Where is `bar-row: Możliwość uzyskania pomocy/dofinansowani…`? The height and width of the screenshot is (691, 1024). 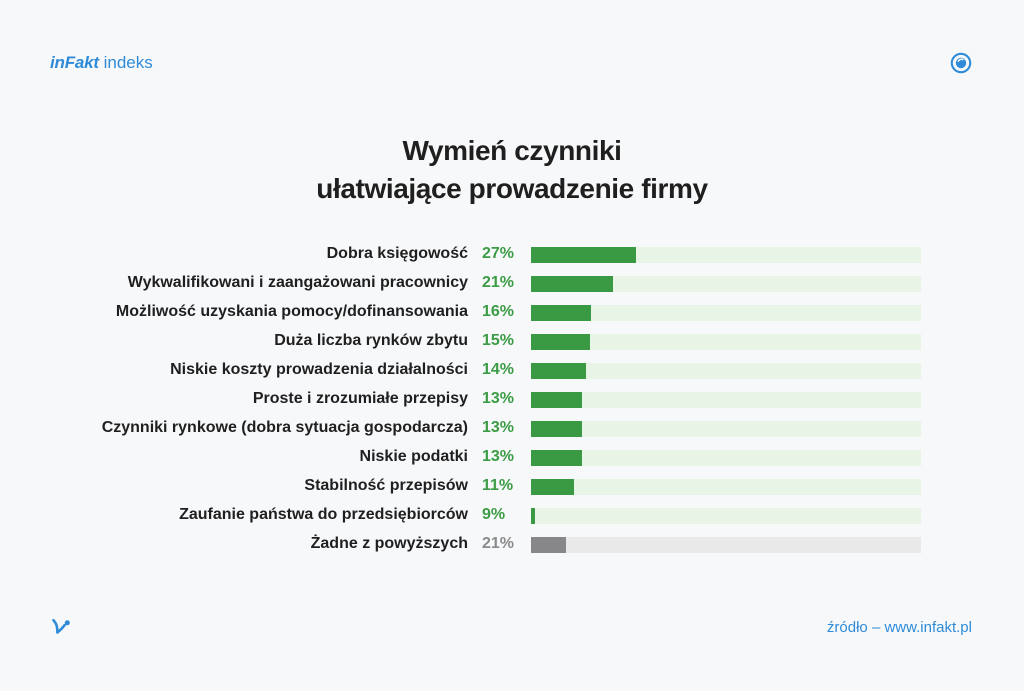 bar-row: Możliwość uzyskania pomocy/dofinansowani… is located at coordinates (512, 312).